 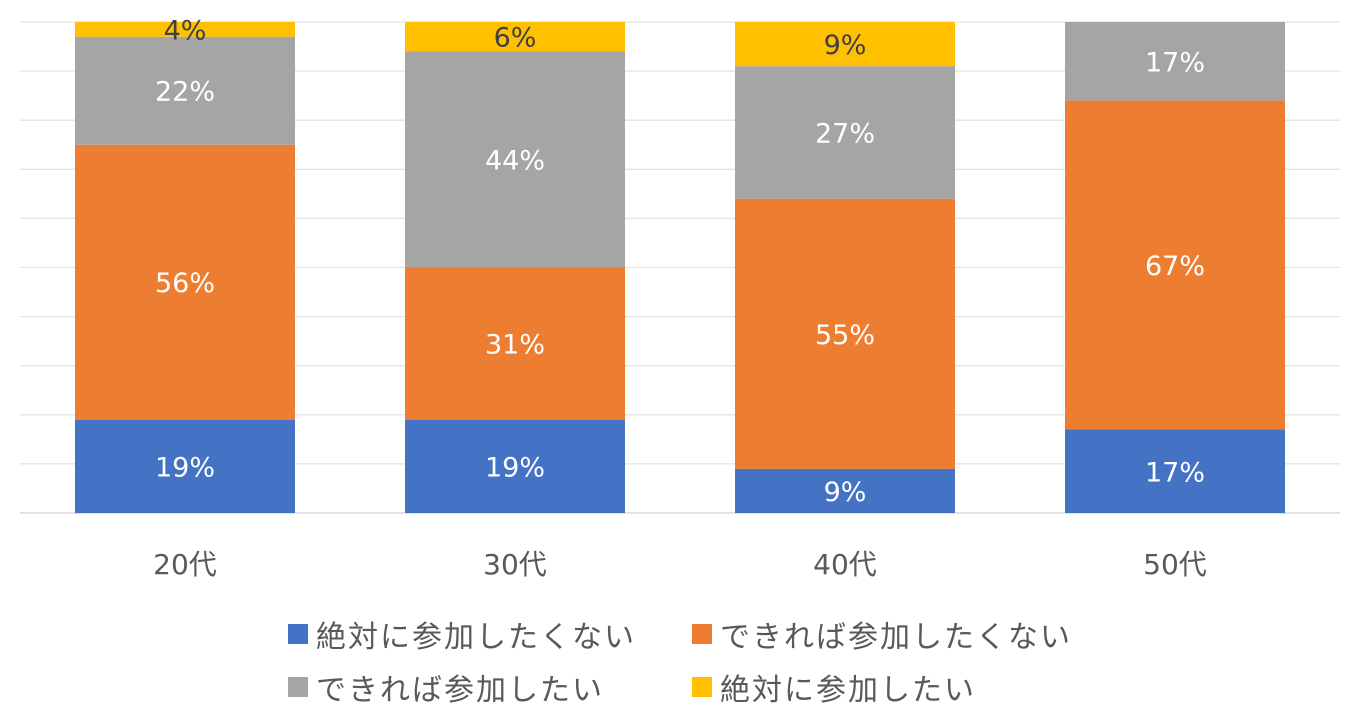 I want to click on legend-item: 絶対に参加したい, so click(x=834, y=687).